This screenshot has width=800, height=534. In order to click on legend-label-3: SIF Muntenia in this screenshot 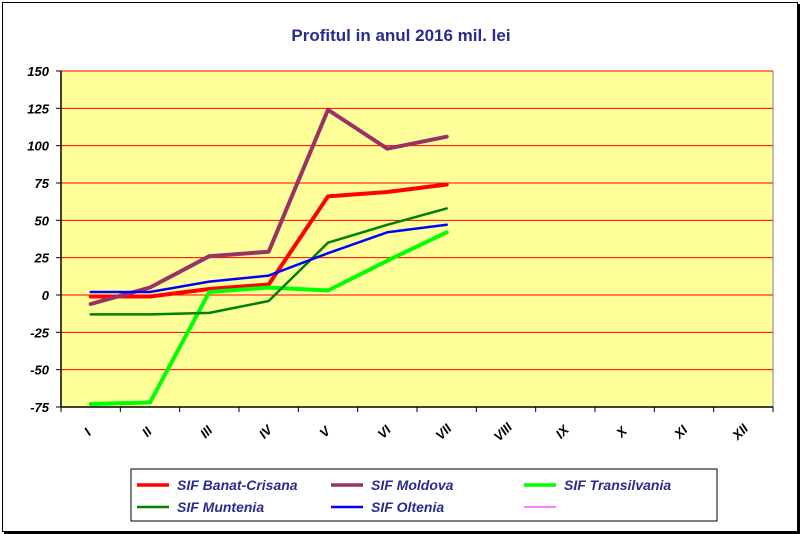, I will do `click(220, 507)`.